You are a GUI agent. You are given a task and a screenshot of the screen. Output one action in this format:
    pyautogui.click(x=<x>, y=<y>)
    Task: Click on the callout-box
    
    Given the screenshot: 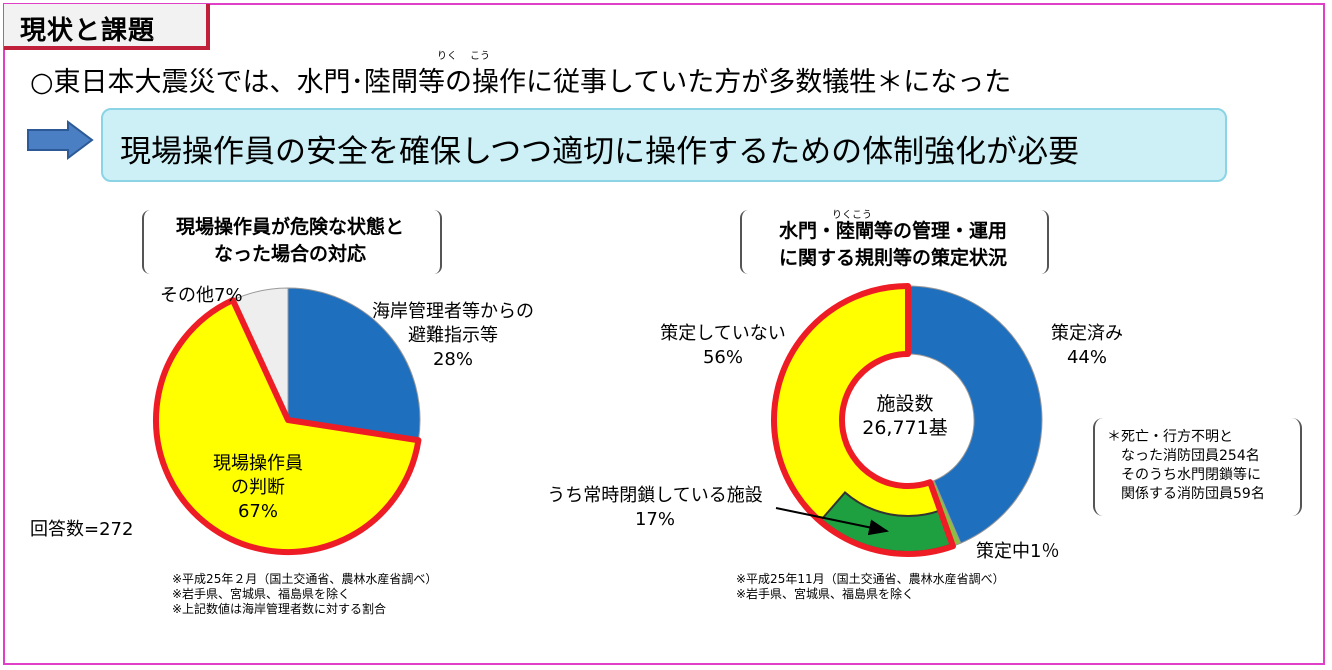 What is the action you would take?
    pyautogui.click(x=664, y=145)
    